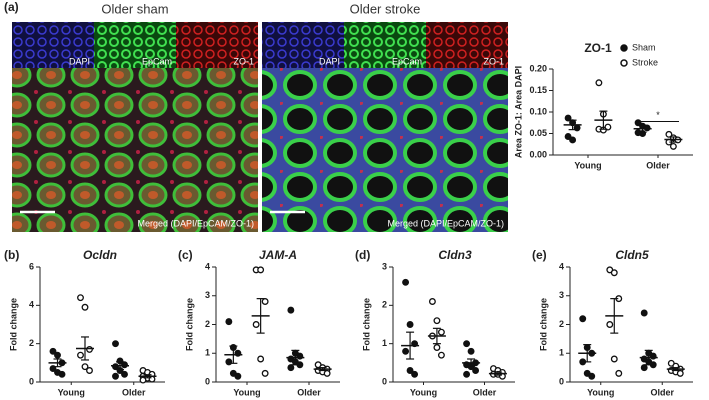  What do you see at coordinates (407, 61) in the screenshot?
I see `channel-label: EpCam` at bounding box center [407, 61].